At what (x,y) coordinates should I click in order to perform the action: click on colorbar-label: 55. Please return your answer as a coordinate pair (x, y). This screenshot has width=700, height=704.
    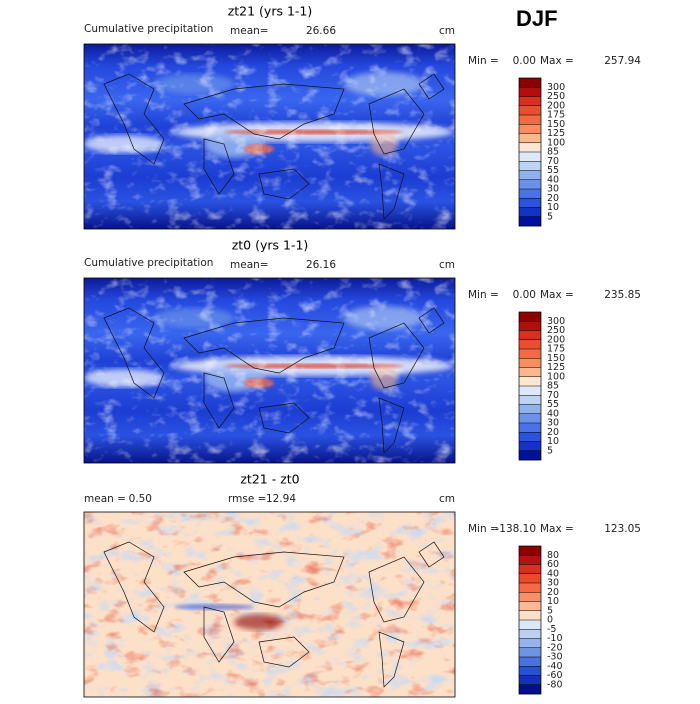
    Looking at the image, I should click on (553, 404).